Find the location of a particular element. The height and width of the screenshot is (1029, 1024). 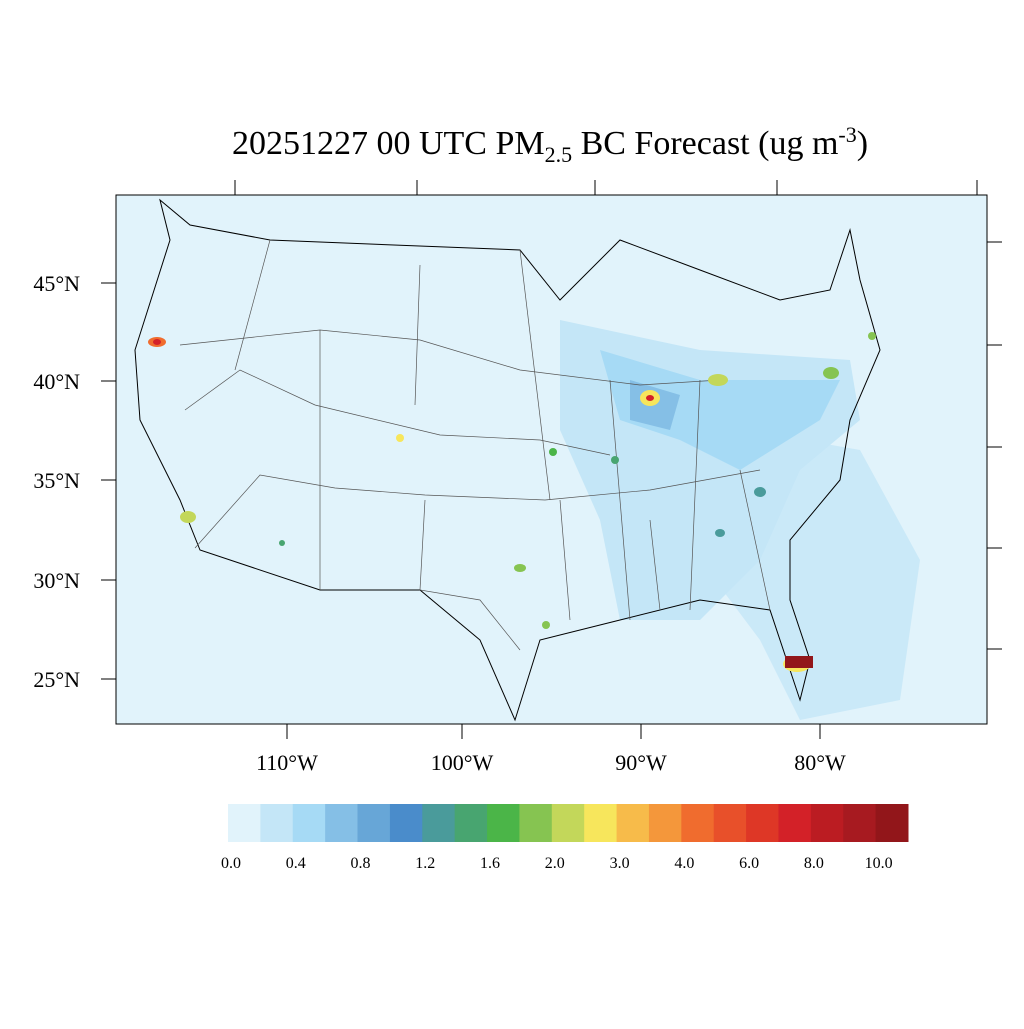

lat-label: 45°N is located at coordinates (56, 283).